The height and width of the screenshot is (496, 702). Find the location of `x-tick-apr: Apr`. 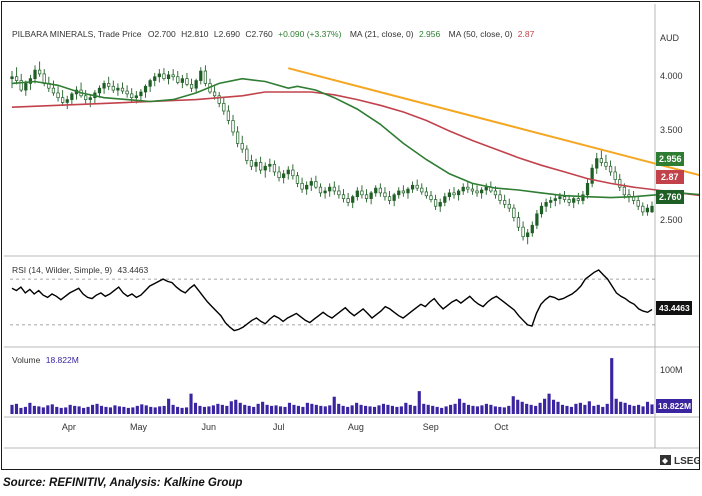

x-tick-apr: Apr is located at coordinates (69, 427).